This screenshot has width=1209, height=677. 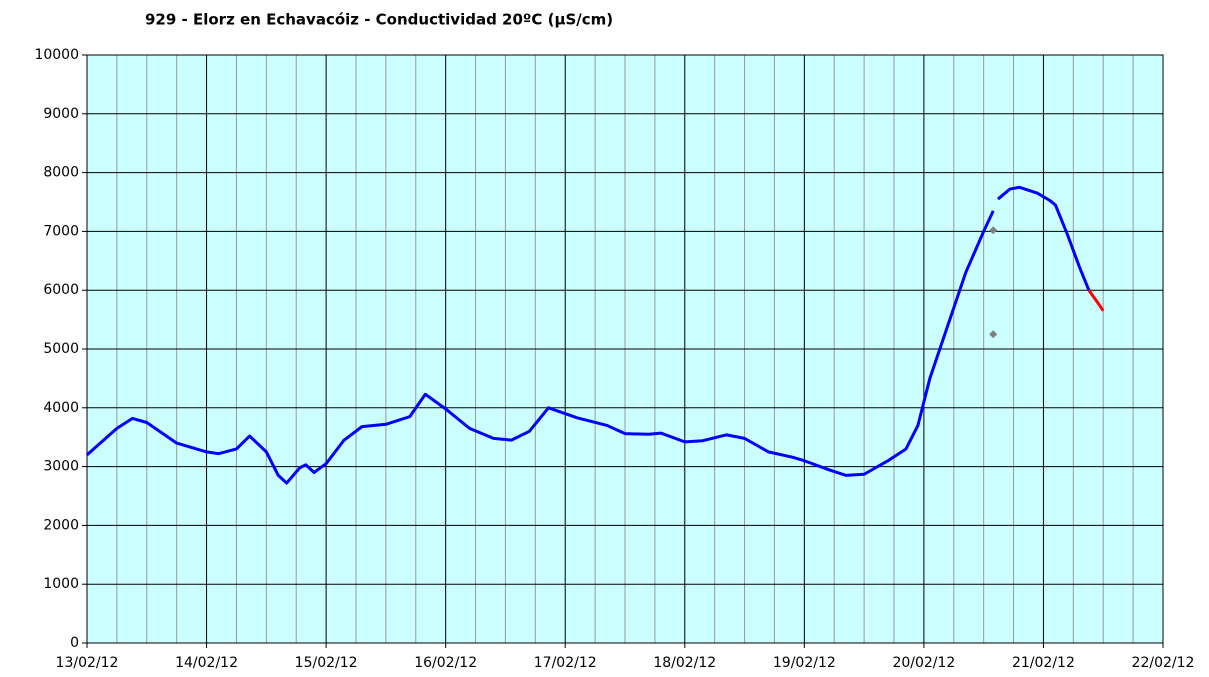 I want to click on x-tick-label: 18/02/12, so click(x=684, y=663).